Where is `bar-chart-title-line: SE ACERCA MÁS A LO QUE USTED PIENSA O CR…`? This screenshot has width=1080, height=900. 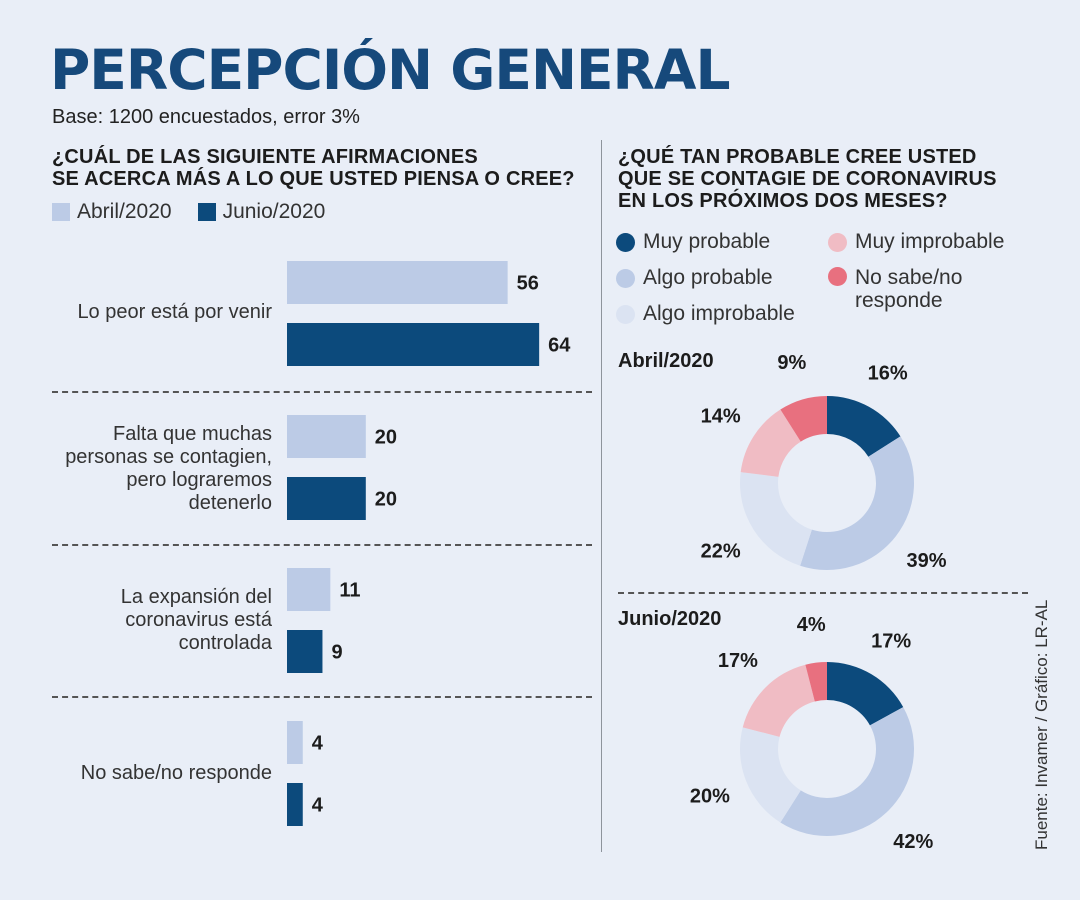 bar-chart-title-line: SE ACERCA MÁS A LO QUE USTED PIENSA O CR… is located at coordinates (313, 179).